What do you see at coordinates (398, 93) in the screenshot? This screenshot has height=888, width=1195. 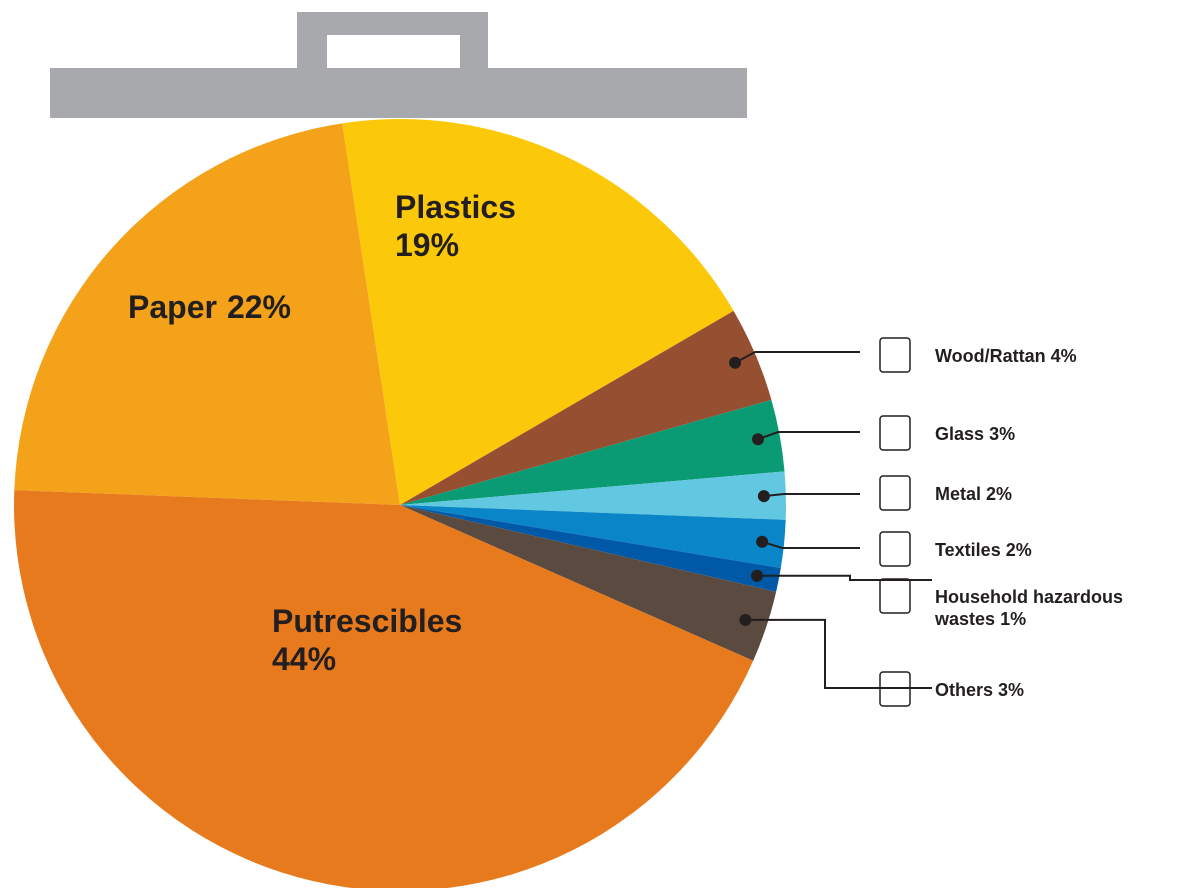 I see `briefcase-top` at bounding box center [398, 93].